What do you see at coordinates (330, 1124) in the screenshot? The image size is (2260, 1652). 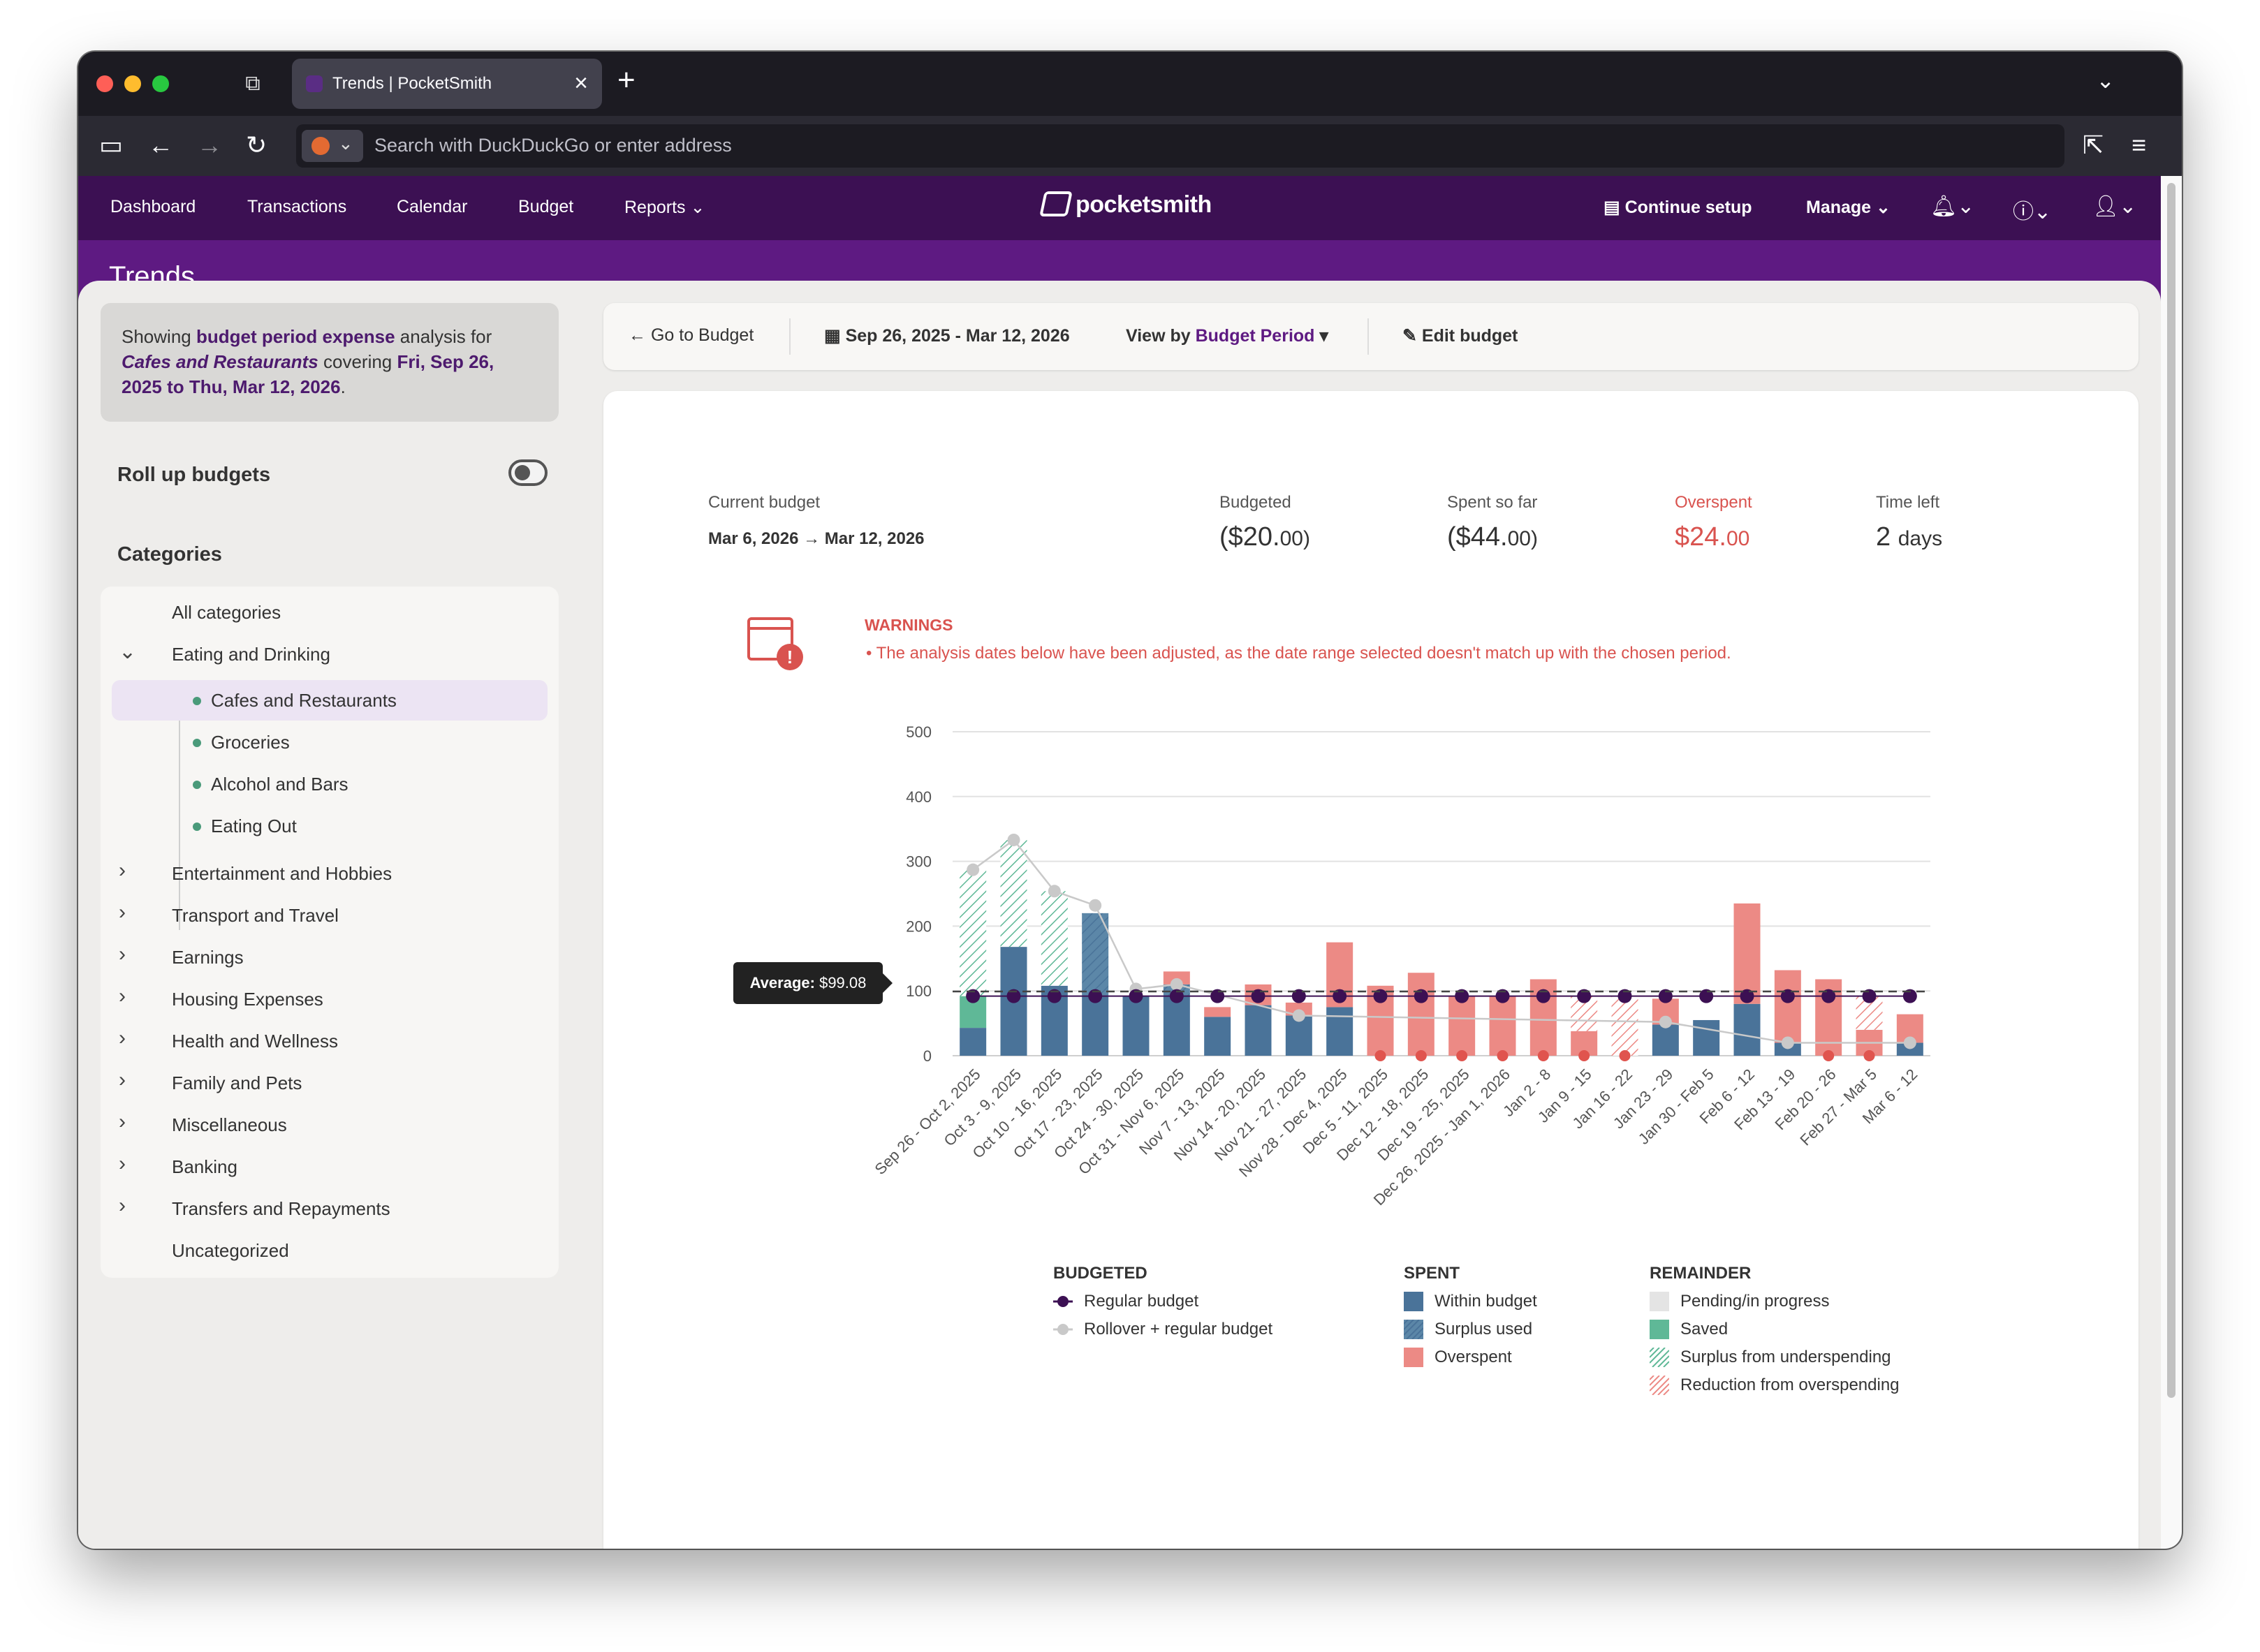 I see `category-item: › Miscellaneous` at bounding box center [330, 1124].